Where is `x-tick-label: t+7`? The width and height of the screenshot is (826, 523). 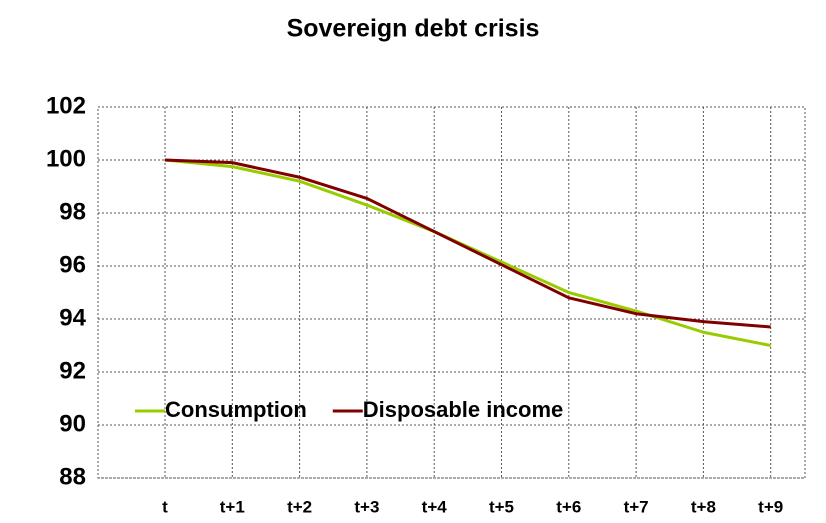
x-tick-label: t+7 is located at coordinates (636, 506).